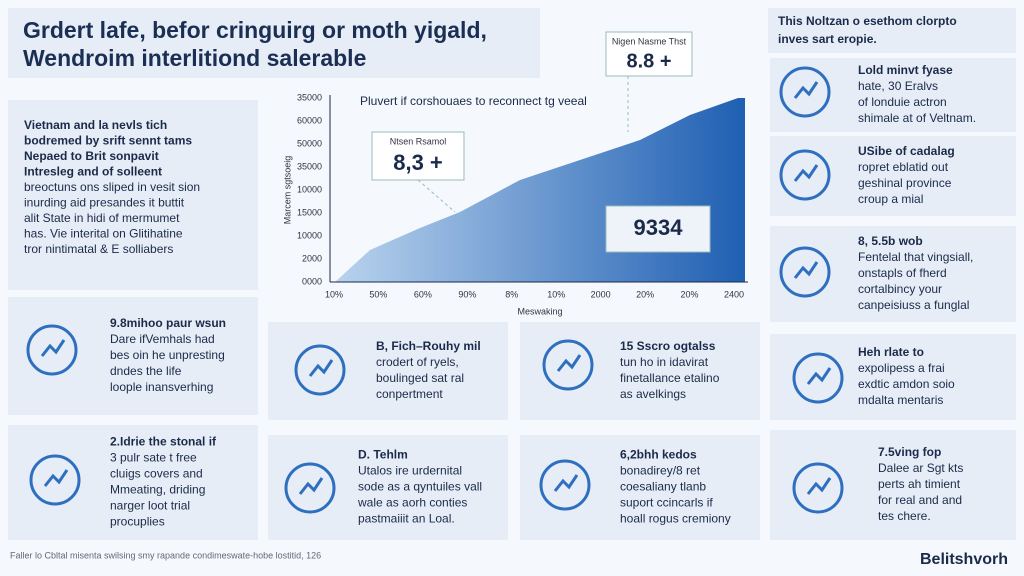 The height and width of the screenshot is (576, 1024). I want to click on card-line: coesaliany tlanb, so click(663, 487).